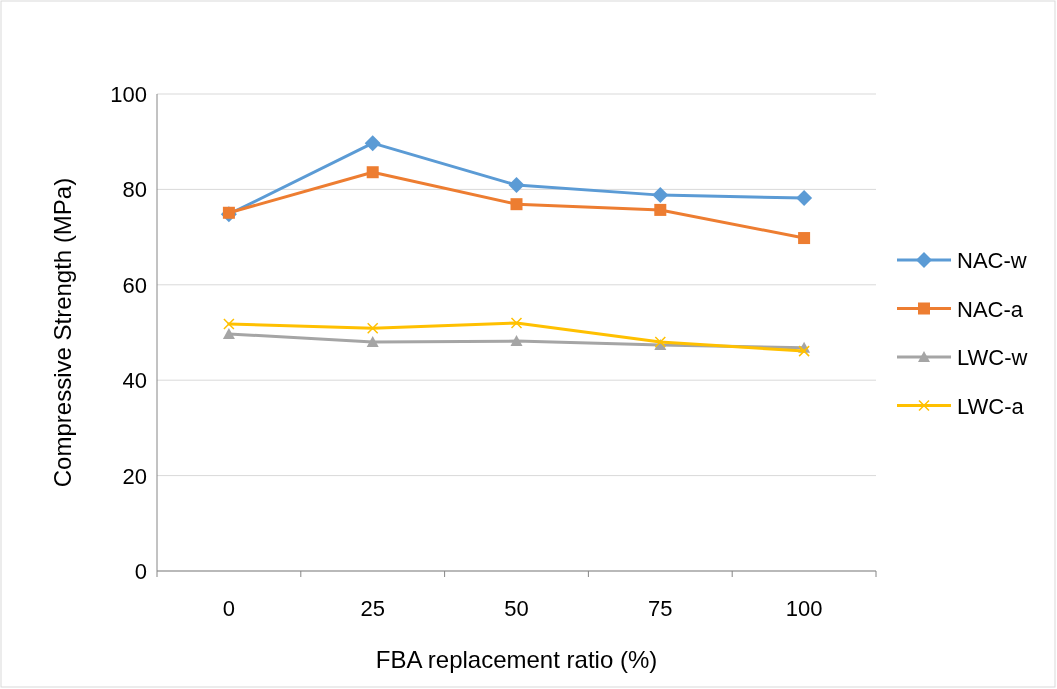  I want to click on x-tick-label: 100, so click(804, 608).